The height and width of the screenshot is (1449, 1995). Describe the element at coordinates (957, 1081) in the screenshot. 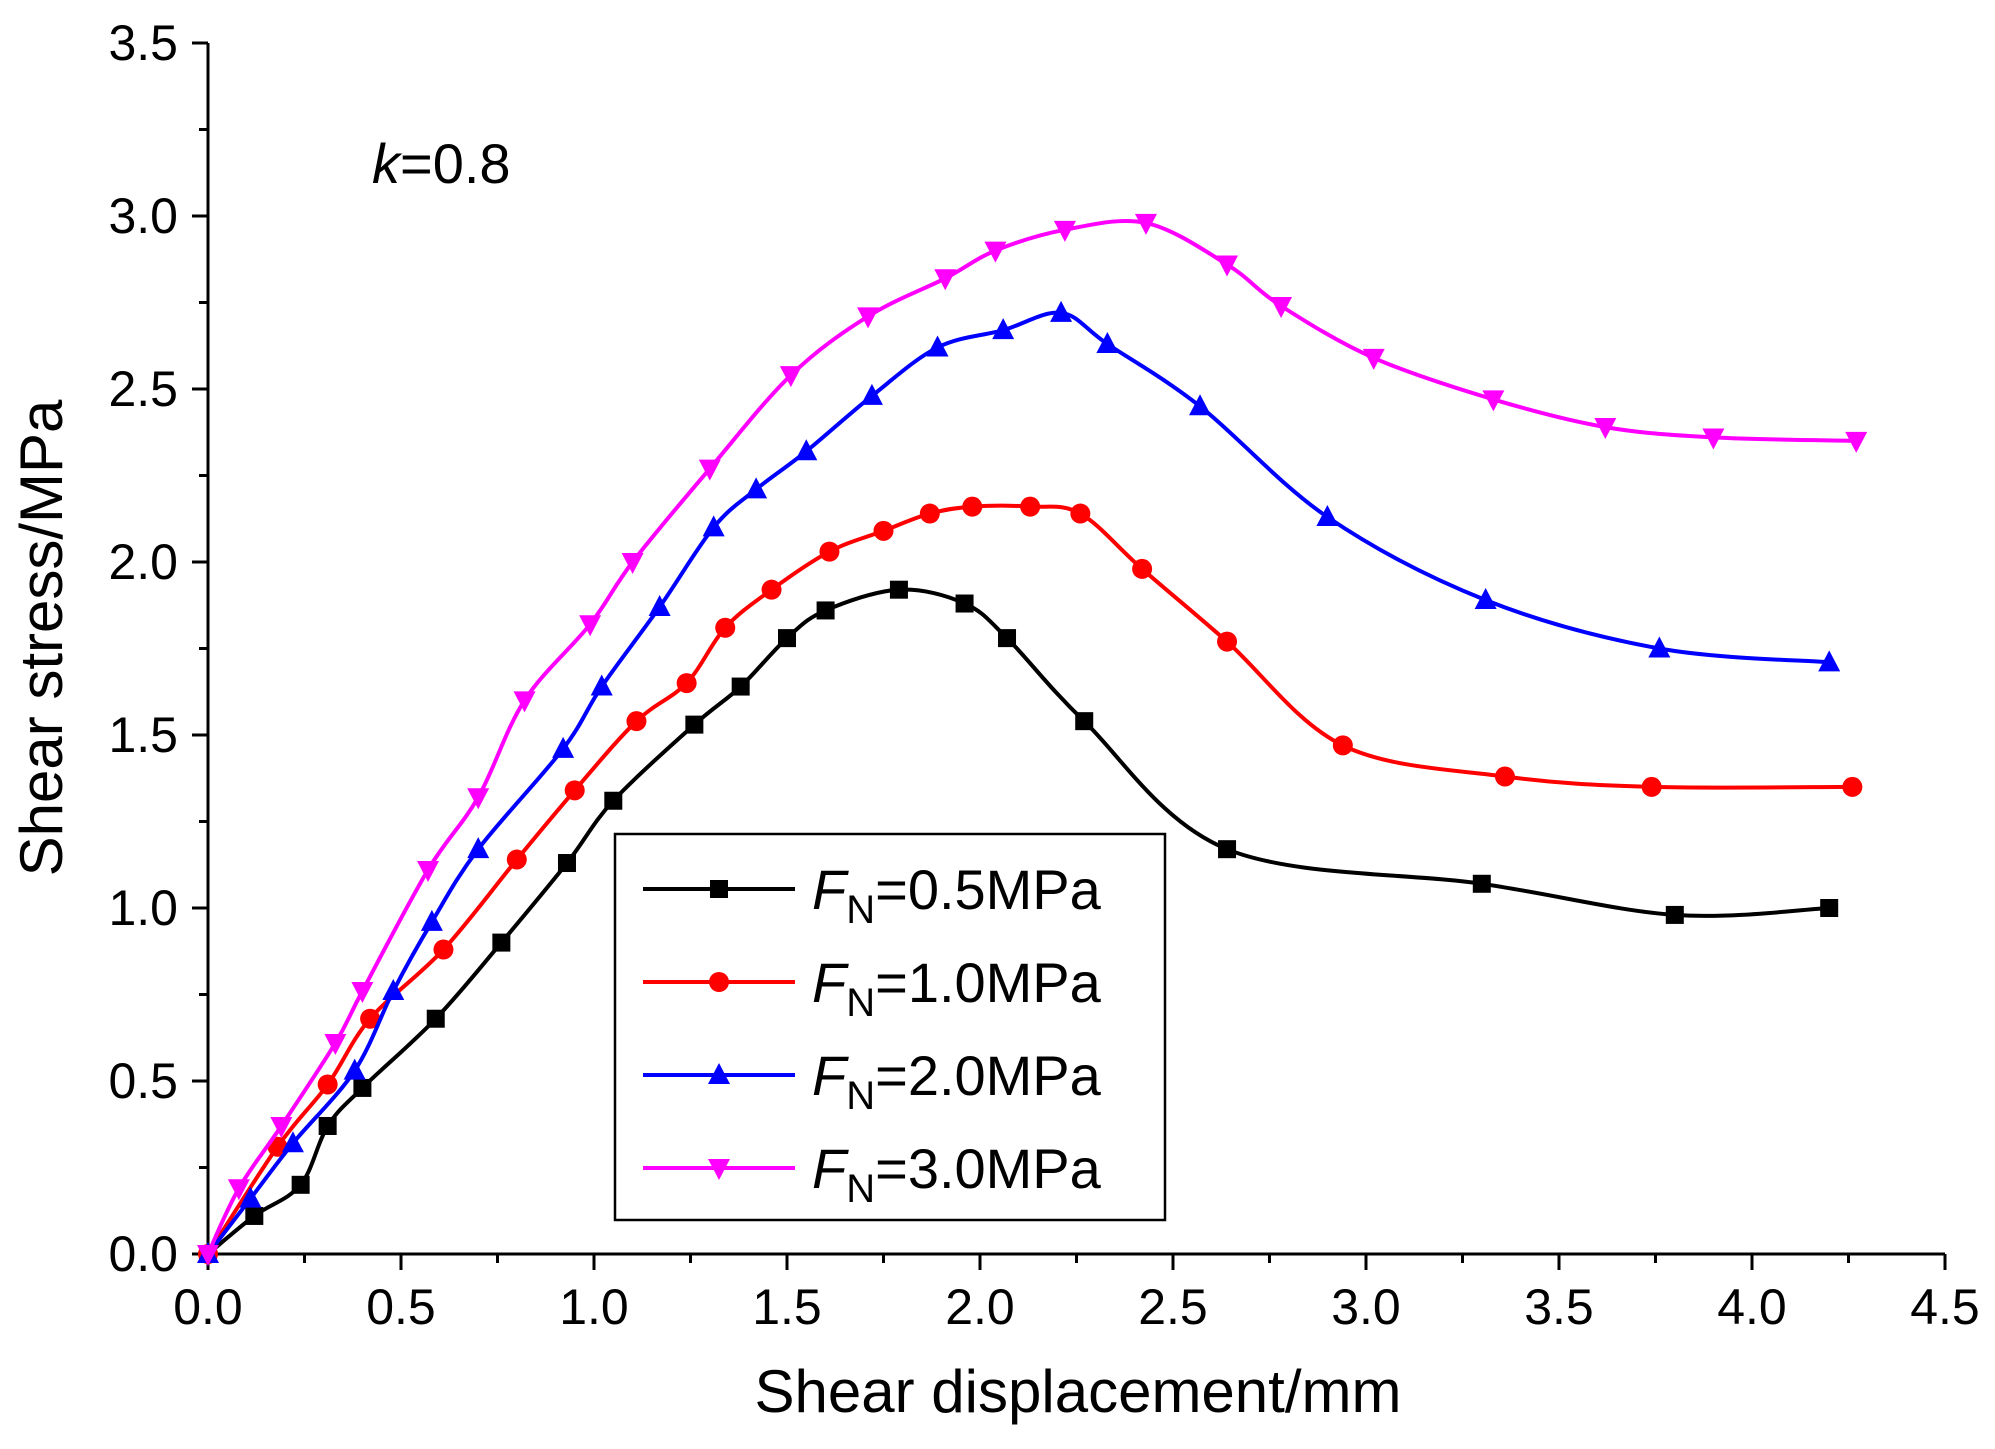

I see `legend-label: FN=2.0MPa` at that location.